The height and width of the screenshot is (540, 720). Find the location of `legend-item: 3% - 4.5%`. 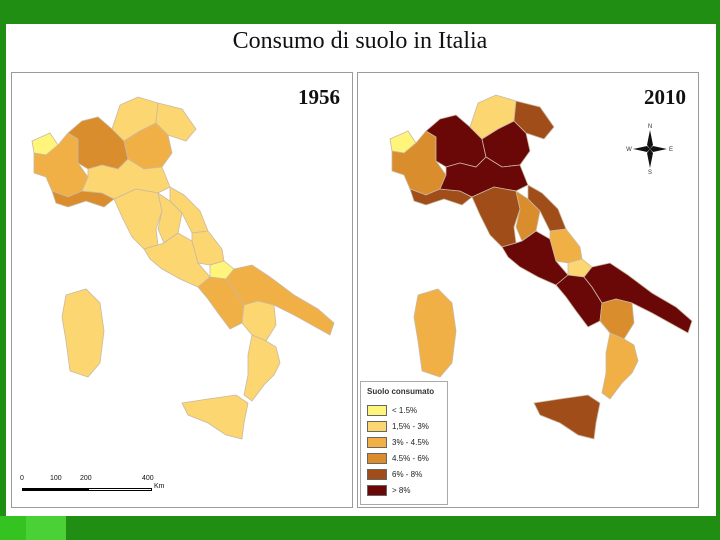

legend-item: 3% - 4.5% is located at coordinates (404, 442).